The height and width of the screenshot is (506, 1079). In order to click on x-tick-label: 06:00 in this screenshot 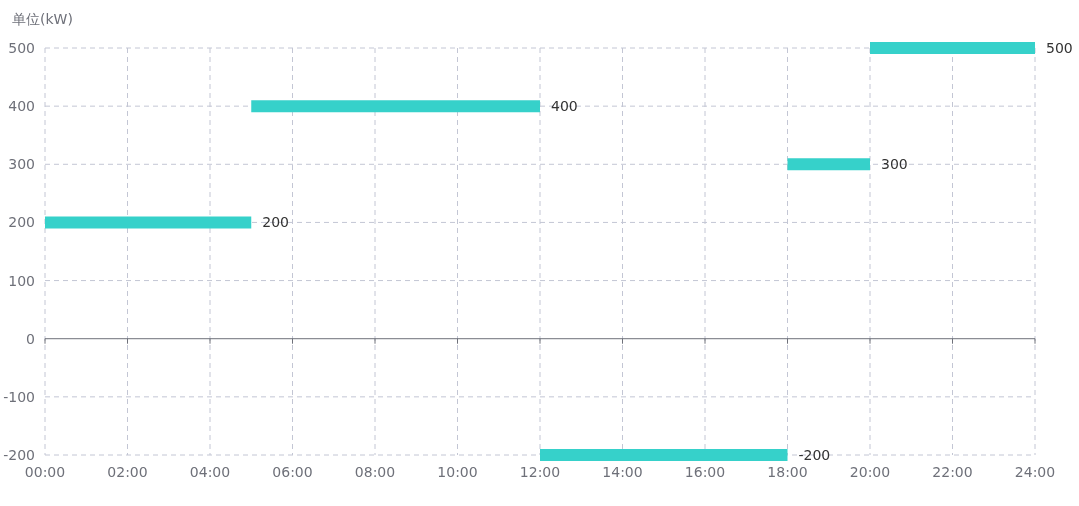, I will do `click(292, 472)`.